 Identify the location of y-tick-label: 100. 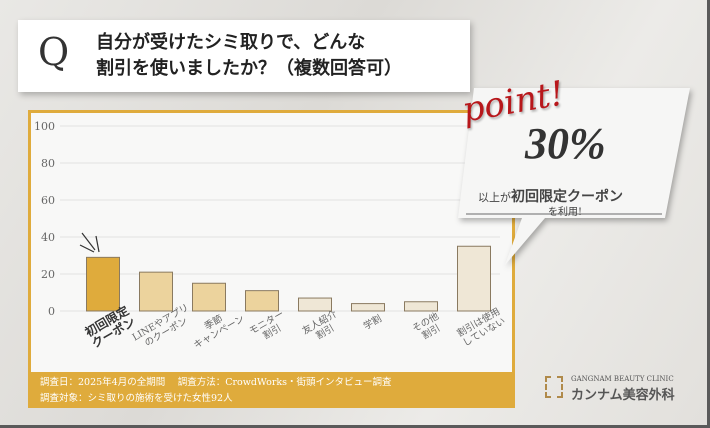
(44, 126).